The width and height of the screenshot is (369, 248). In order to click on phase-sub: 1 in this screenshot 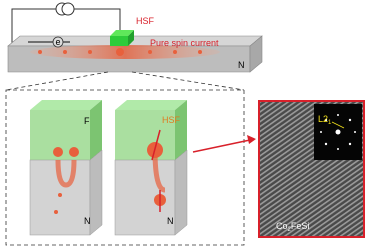, I will do `click(330, 123)`.